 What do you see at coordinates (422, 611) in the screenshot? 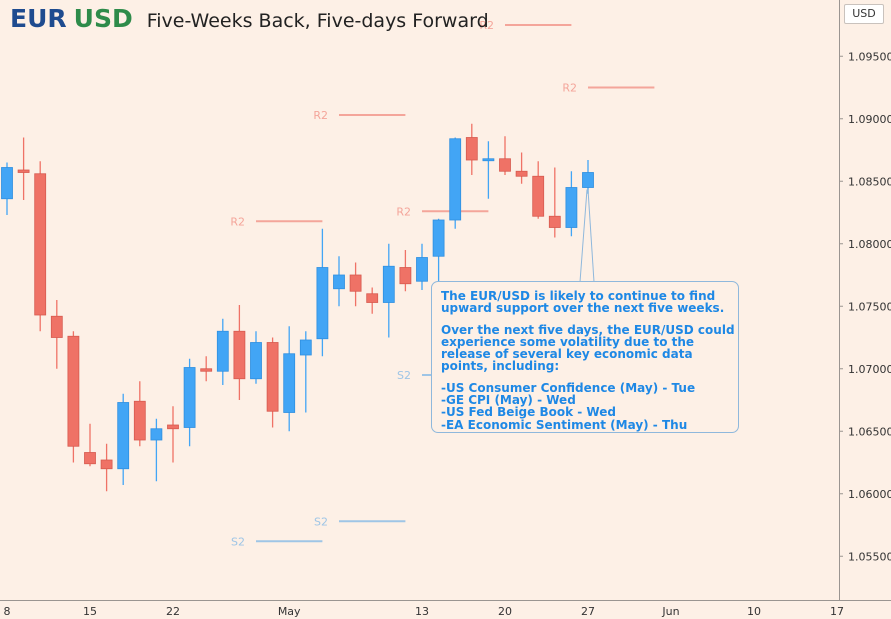
I see `x-tick-label: 13` at bounding box center [422, 611].